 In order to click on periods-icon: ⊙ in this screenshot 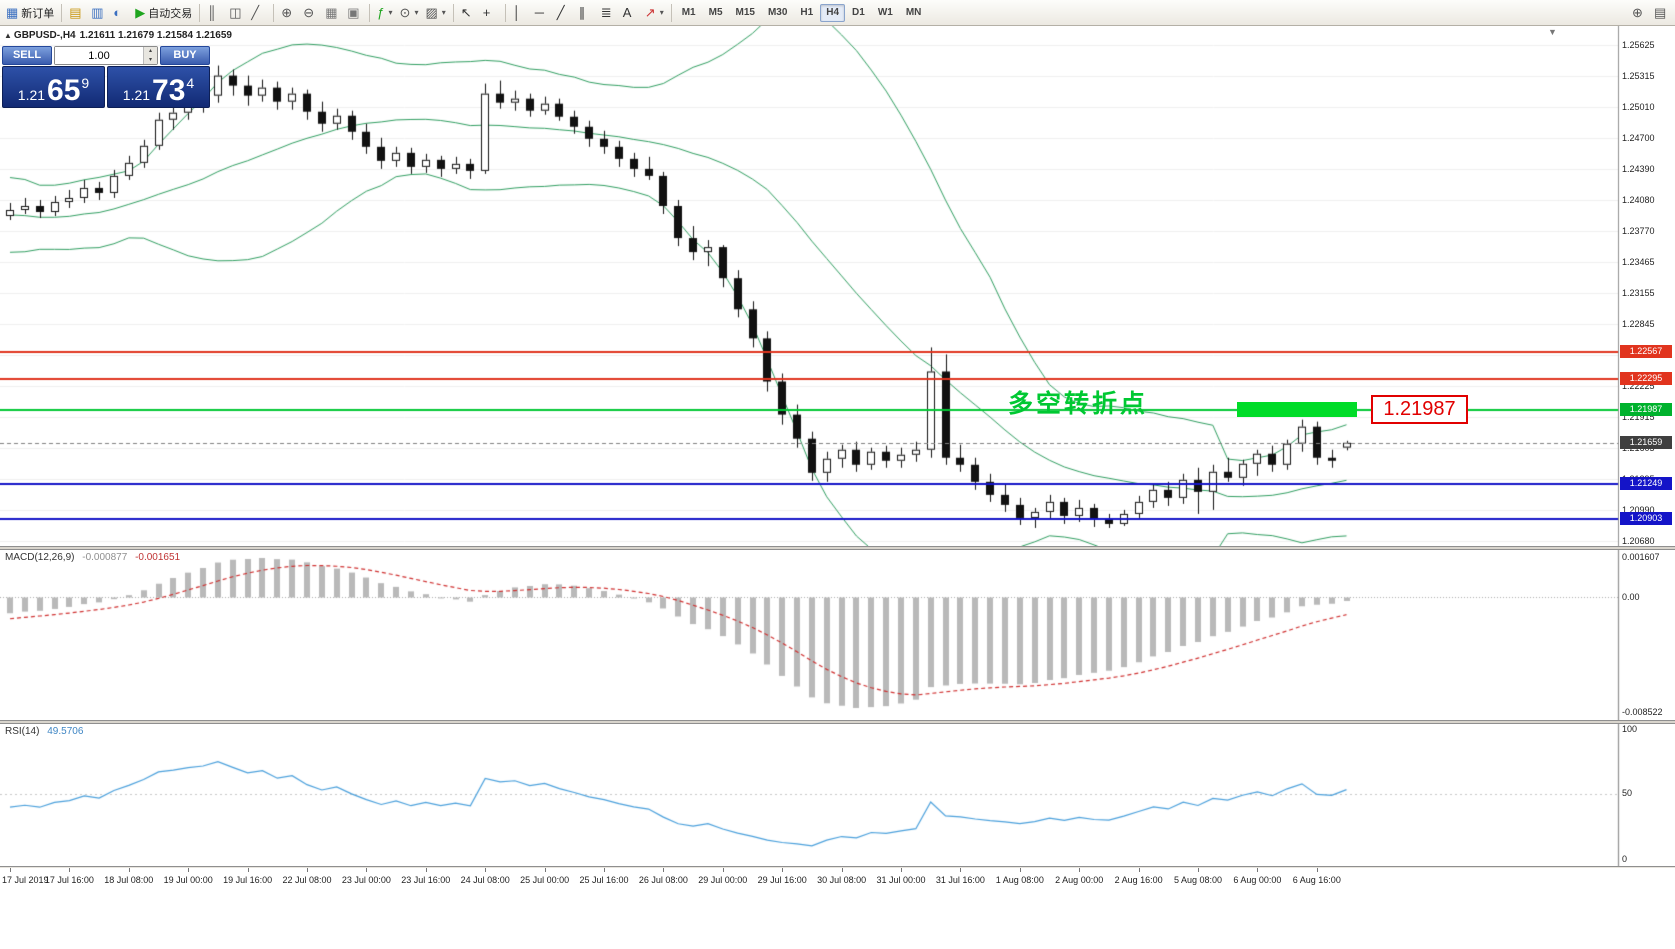, I will do `click(405, 12)`.